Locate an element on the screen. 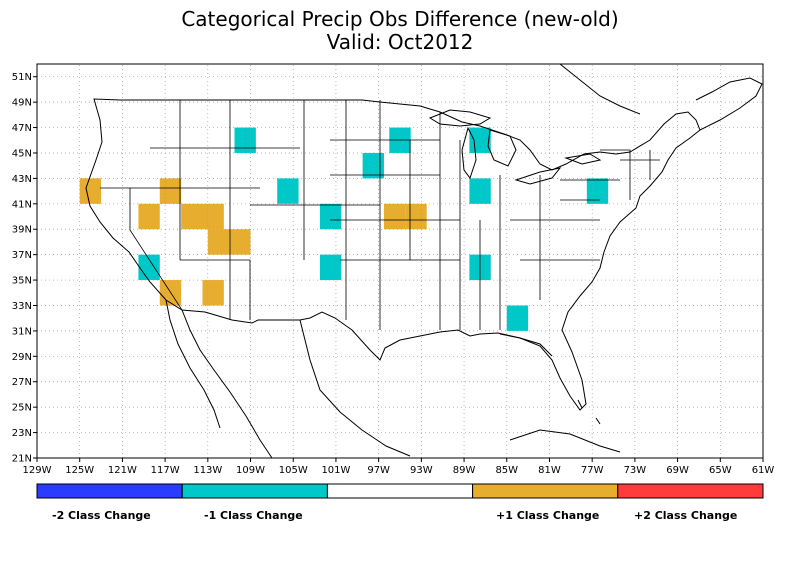 This screenshot has height=568, width=800. lon-tick-label: 105W is located at coordinates (293, 470).